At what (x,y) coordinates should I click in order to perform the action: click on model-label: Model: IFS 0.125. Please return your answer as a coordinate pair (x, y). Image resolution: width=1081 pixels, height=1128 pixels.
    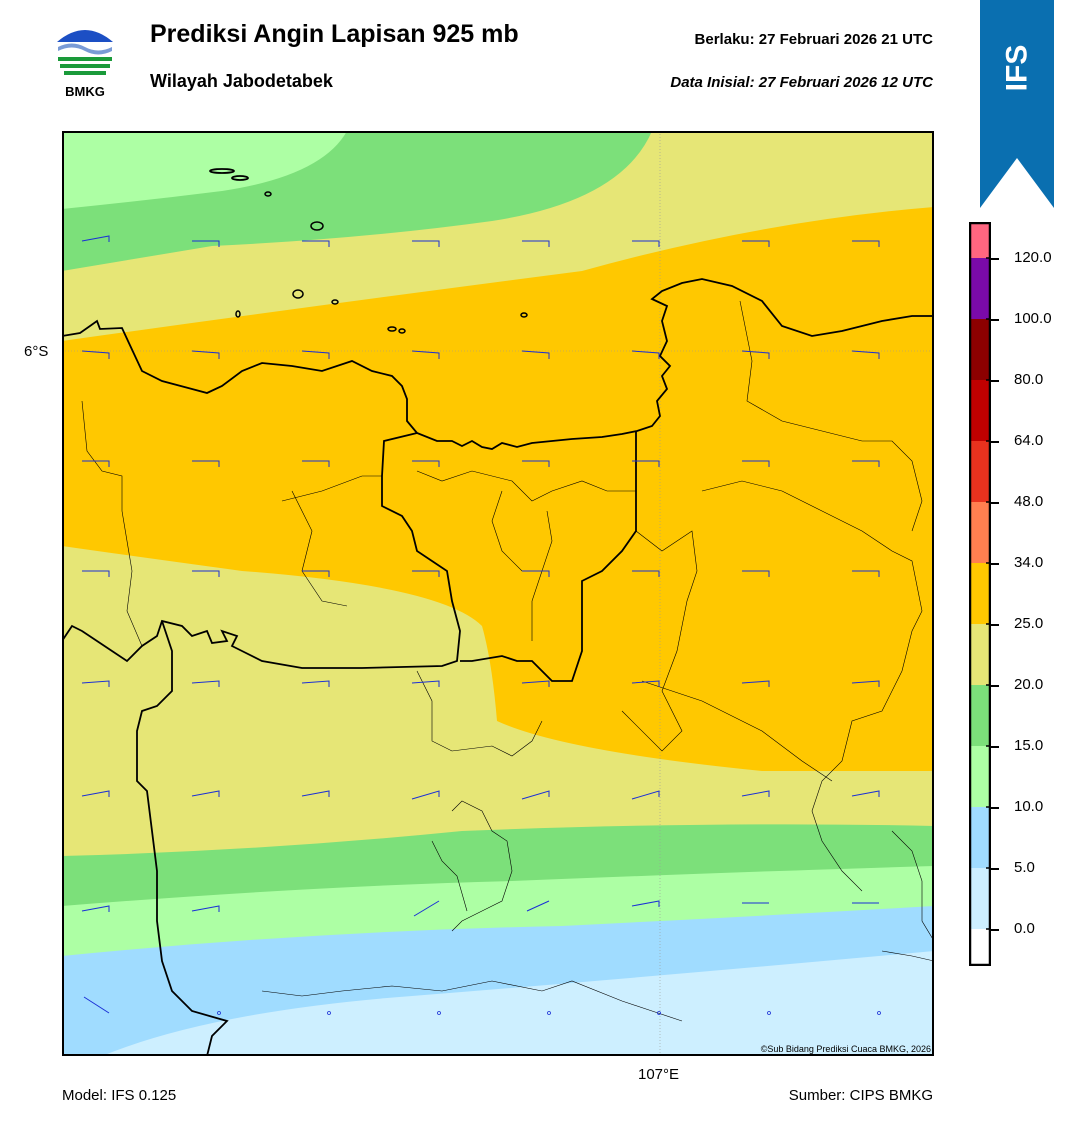
    Looking at the image, I should click on (119, 1095).